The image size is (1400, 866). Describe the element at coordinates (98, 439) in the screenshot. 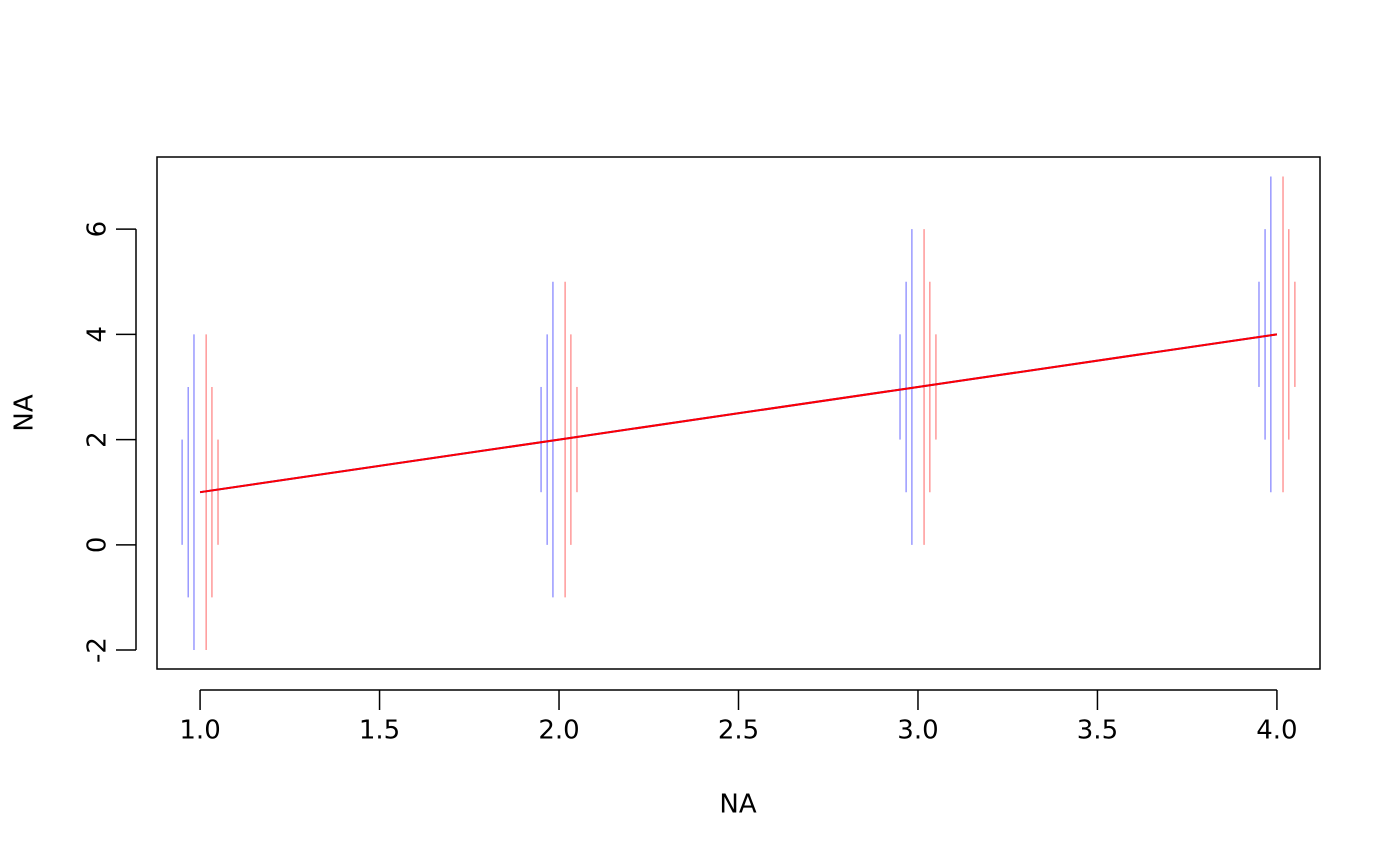

I see `y-tick-label: 2` at that location.